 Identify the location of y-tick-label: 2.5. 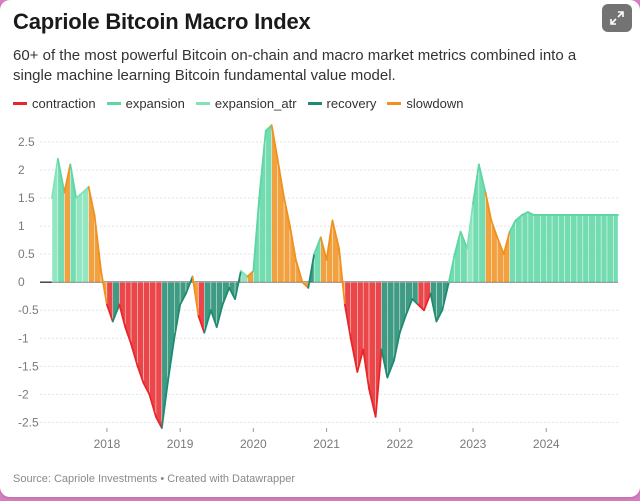
(26, 142).